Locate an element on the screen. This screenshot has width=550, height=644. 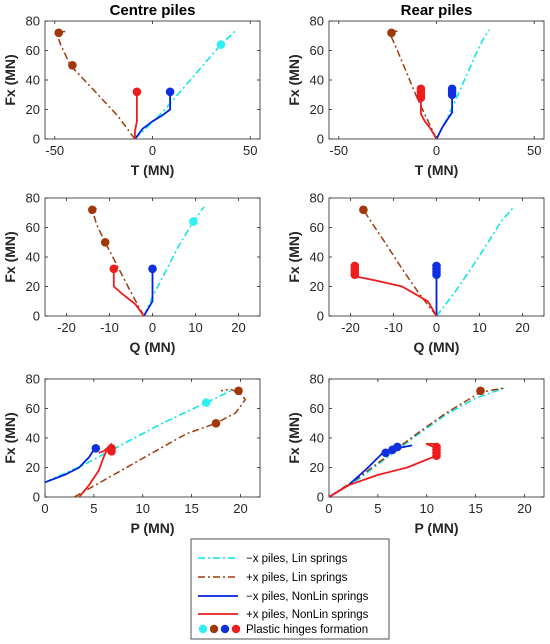
subplot-3: 0 20 40 60 80 -20 -10 0 10 20 Q (MN) Fx (MN) is located at coordinates (131, 273).